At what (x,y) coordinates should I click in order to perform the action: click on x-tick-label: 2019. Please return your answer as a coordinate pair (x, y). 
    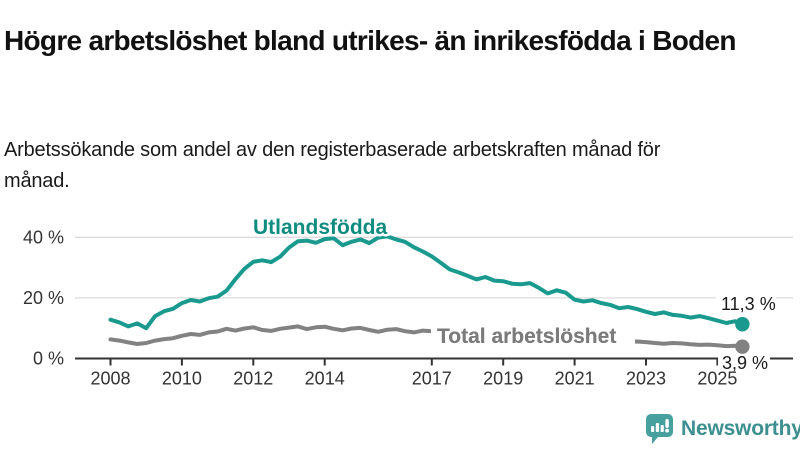
    Looking at the image, I should click on (503, 379).